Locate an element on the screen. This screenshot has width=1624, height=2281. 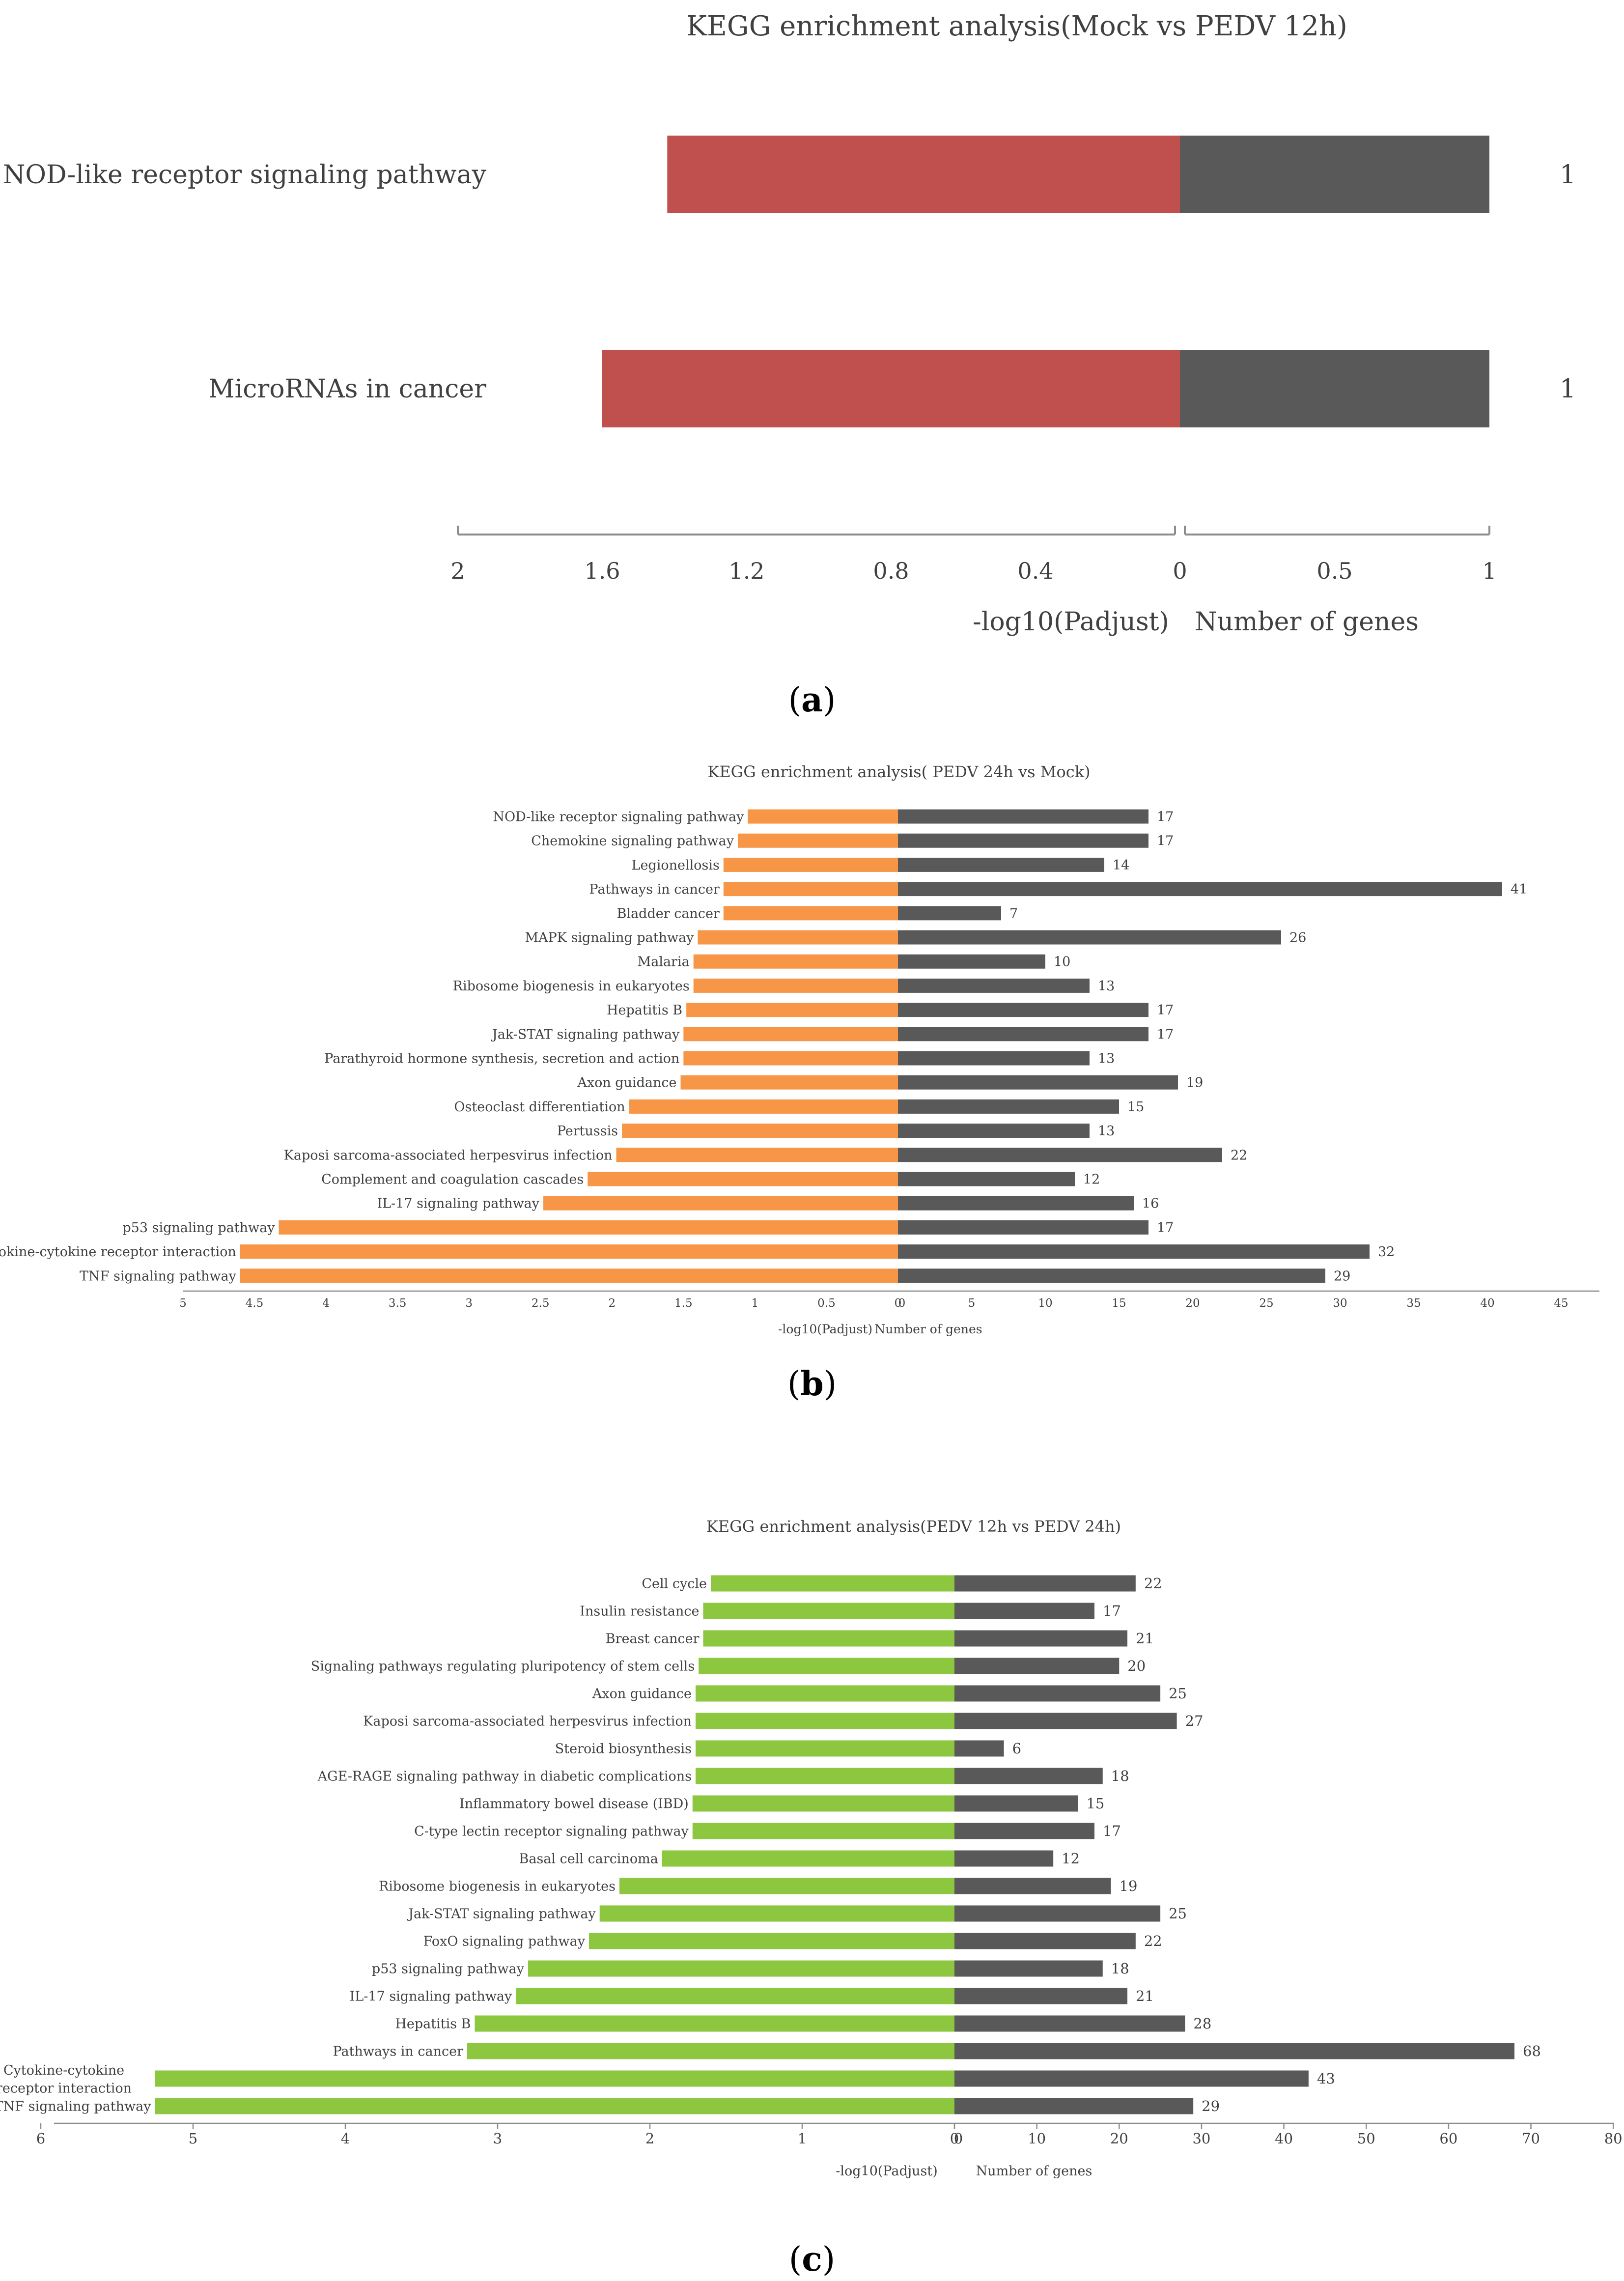
left-tick-label: 0.8 is located at coordinates (891, 571).